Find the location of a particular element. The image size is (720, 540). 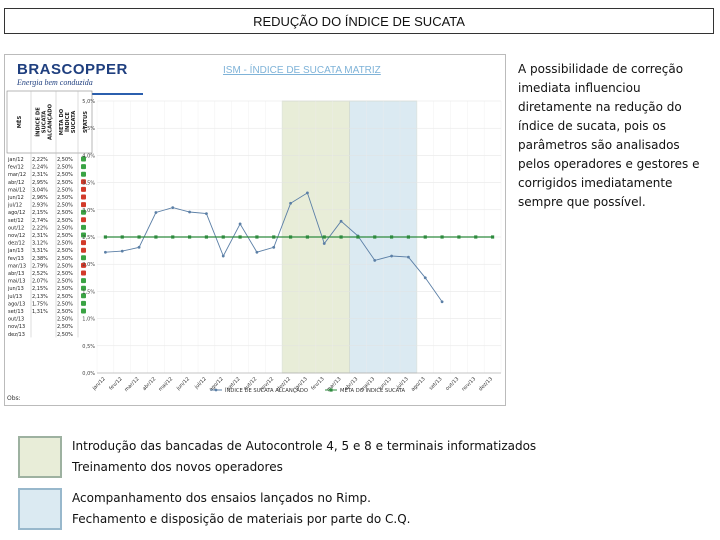

table-value: 2,15% is located at coordinates (40, 213).